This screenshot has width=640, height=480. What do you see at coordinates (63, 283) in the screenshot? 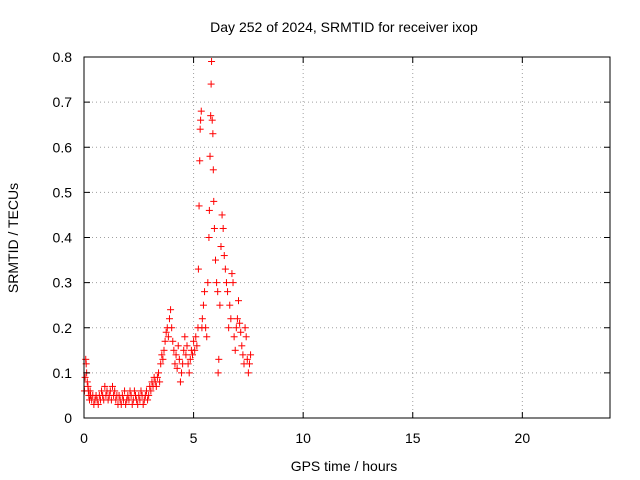
I see `y-tick-label: 0.3` at bounding box center [63, 283].